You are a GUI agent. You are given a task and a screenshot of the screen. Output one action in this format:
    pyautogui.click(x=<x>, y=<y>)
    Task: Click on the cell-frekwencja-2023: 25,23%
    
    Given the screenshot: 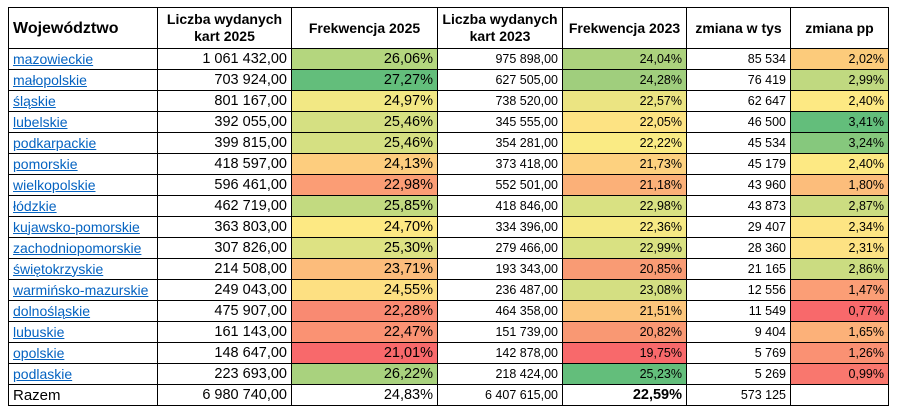 What is the action you would take?
    pyautogui.click(x=624, y=374)
    